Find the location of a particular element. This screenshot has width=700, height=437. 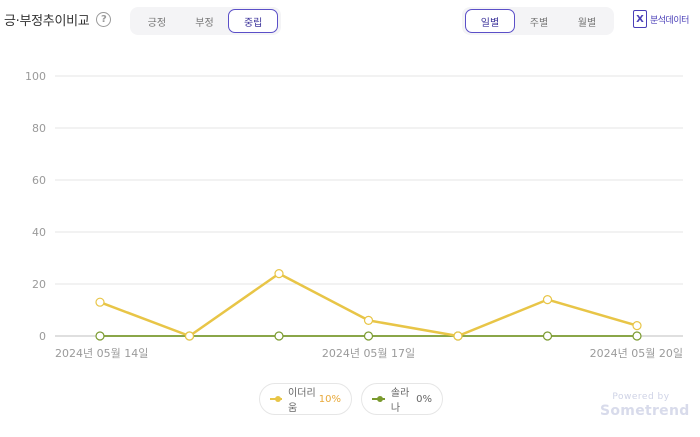

x-tick-label: 2024년 05월 17일 is located at coordinates (368, 353).